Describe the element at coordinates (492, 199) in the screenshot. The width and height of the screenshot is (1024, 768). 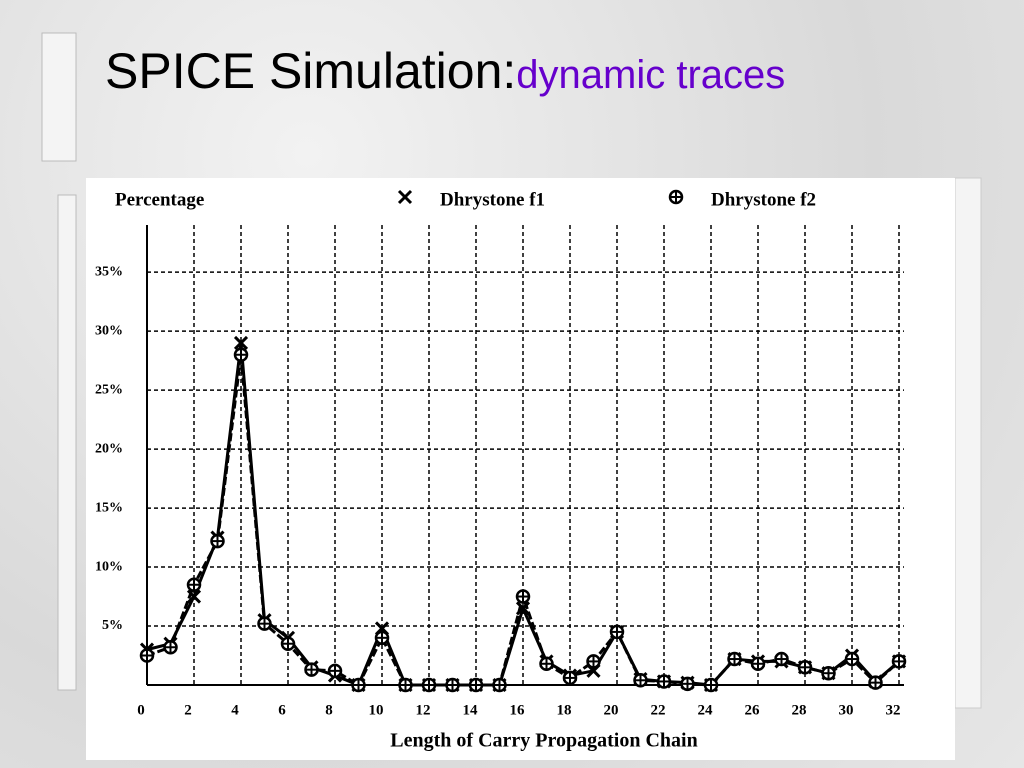
I see `legend-label: Dhrystone f1` at that location.